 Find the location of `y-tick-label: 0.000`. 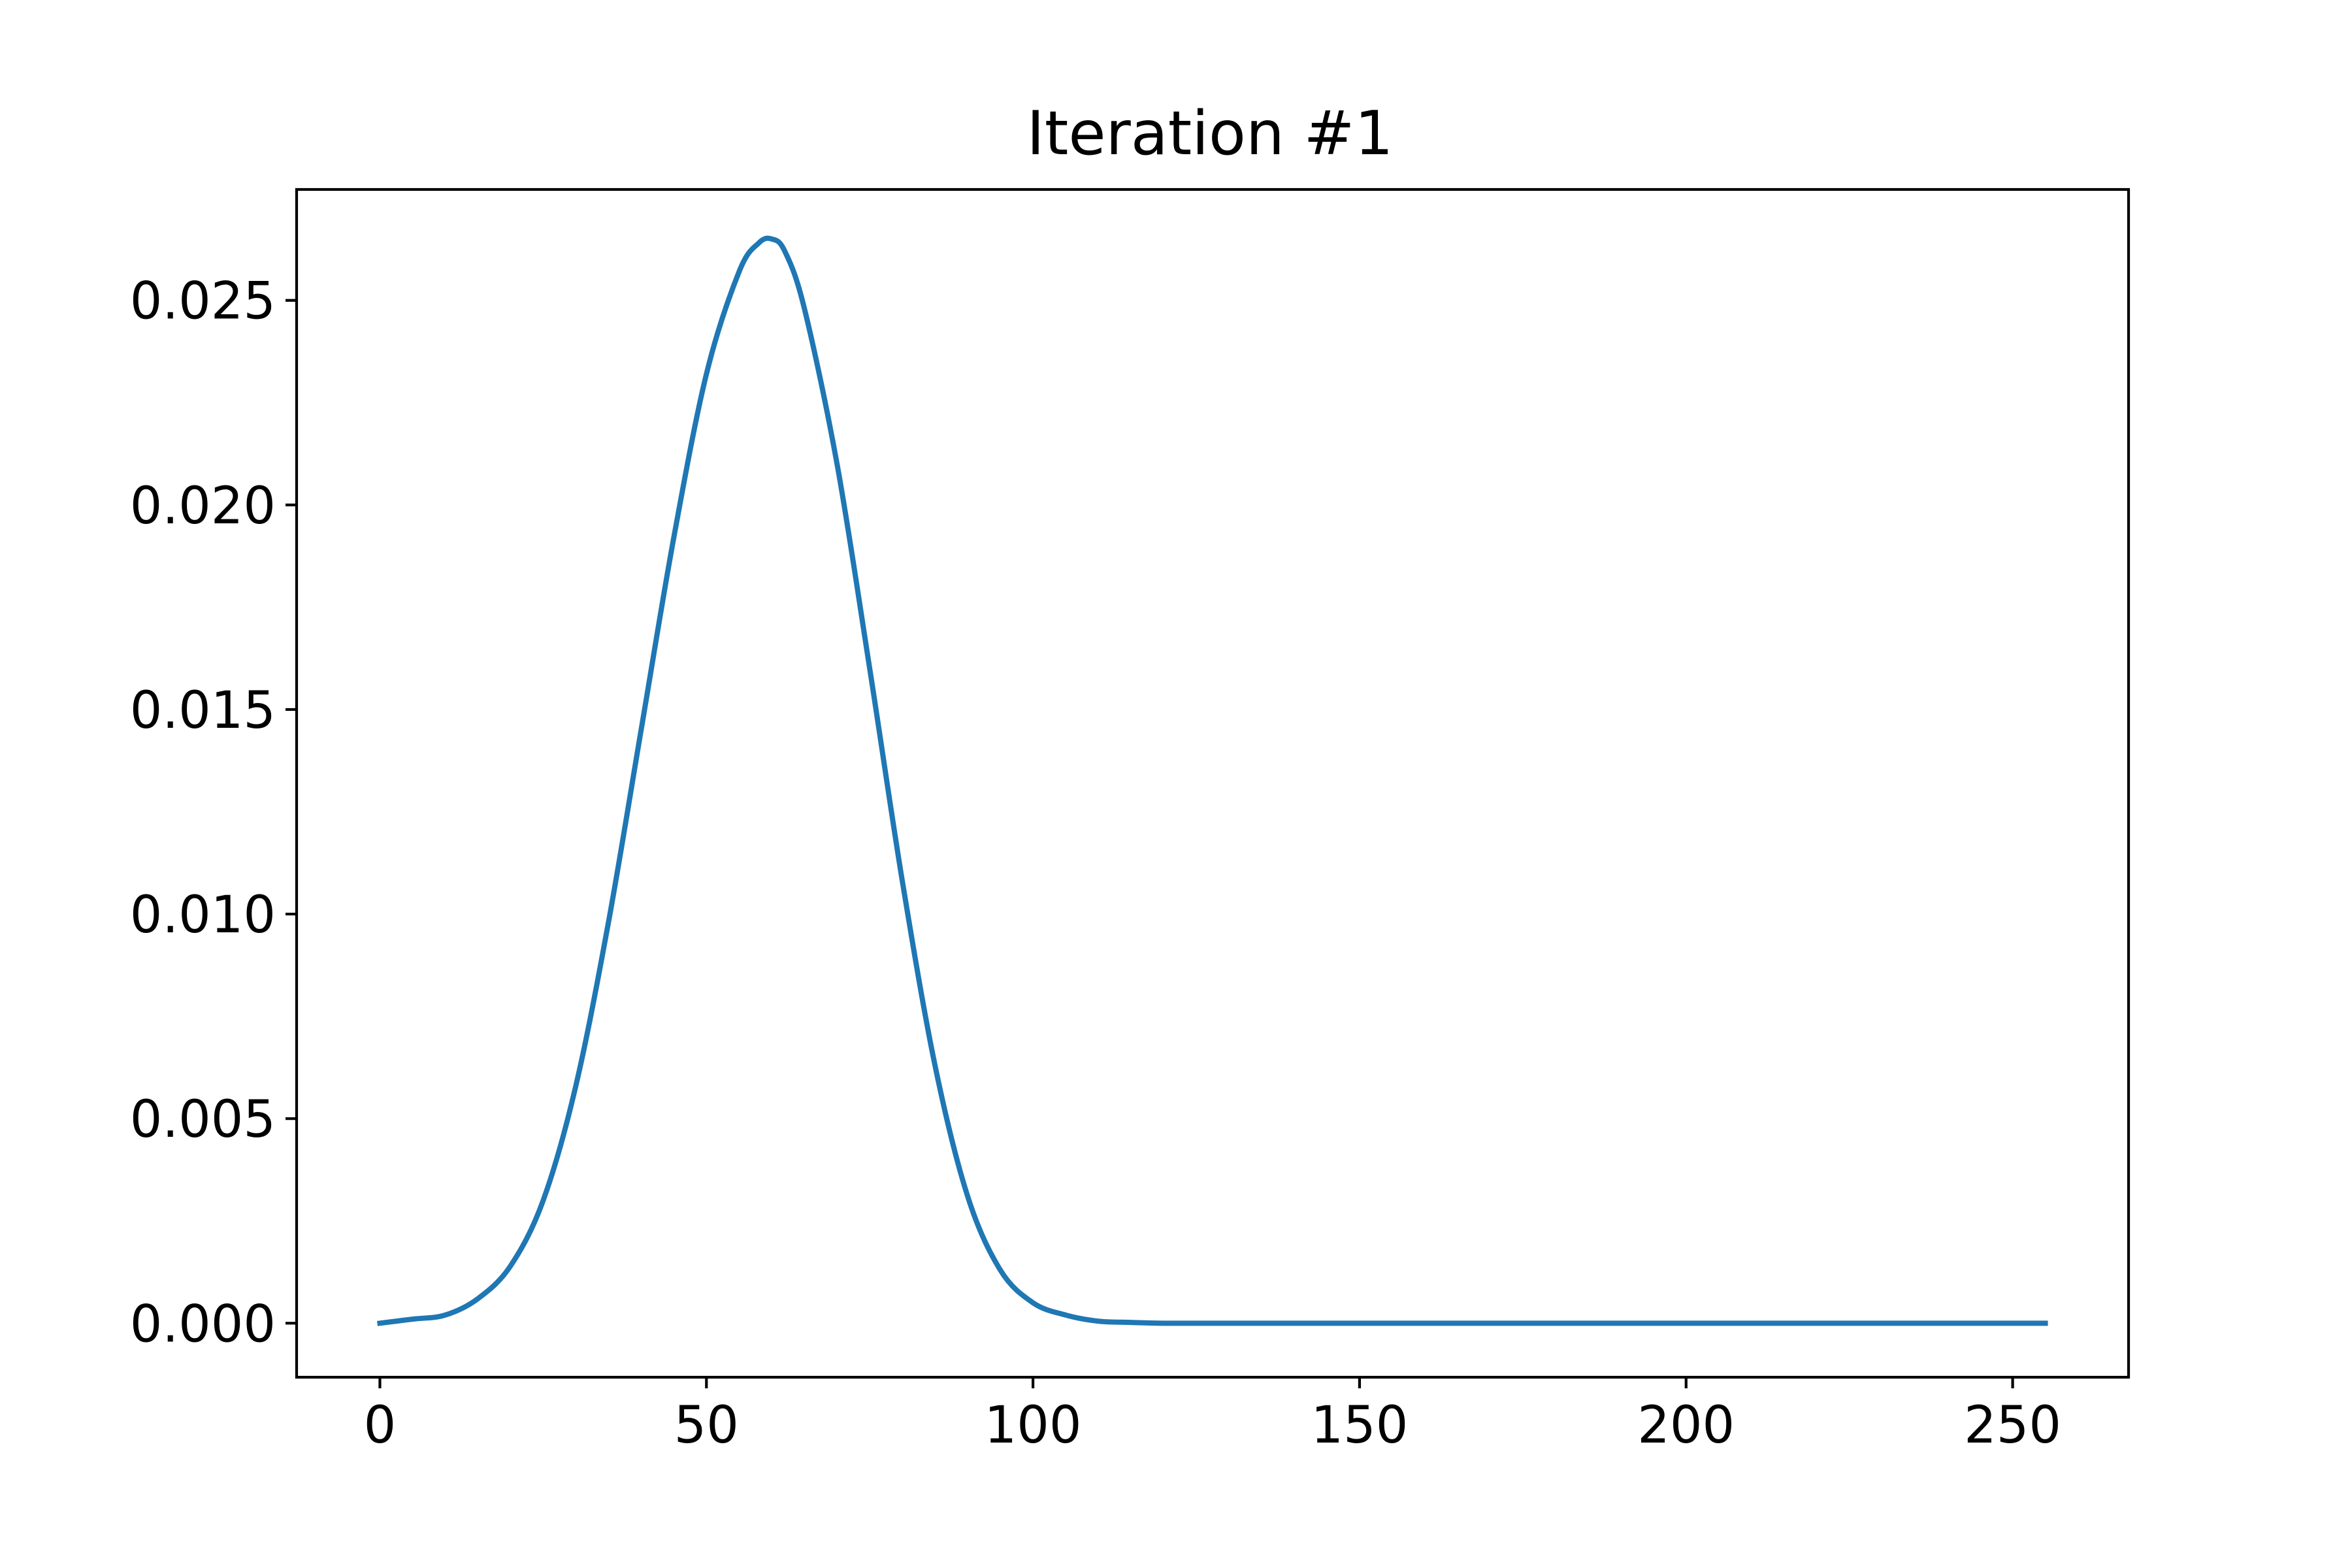

y-tick-label: 0.000 is located at coordinates (203, 1324).